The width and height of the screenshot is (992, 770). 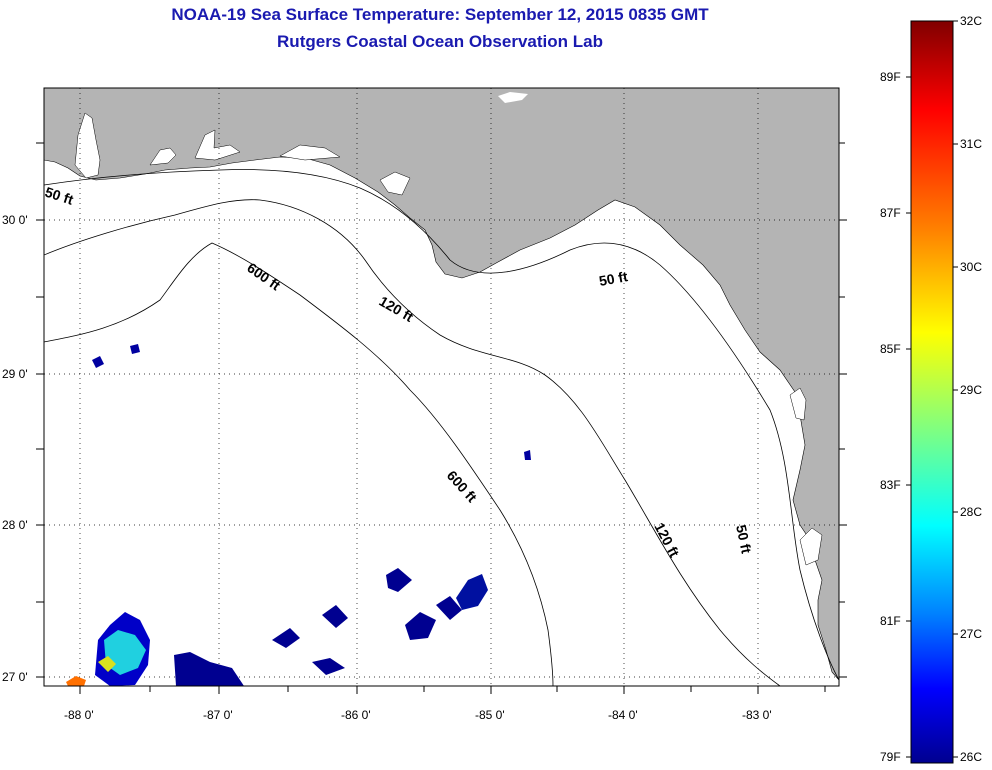 I want to click on inland-lake, so click(x=513, y=97).